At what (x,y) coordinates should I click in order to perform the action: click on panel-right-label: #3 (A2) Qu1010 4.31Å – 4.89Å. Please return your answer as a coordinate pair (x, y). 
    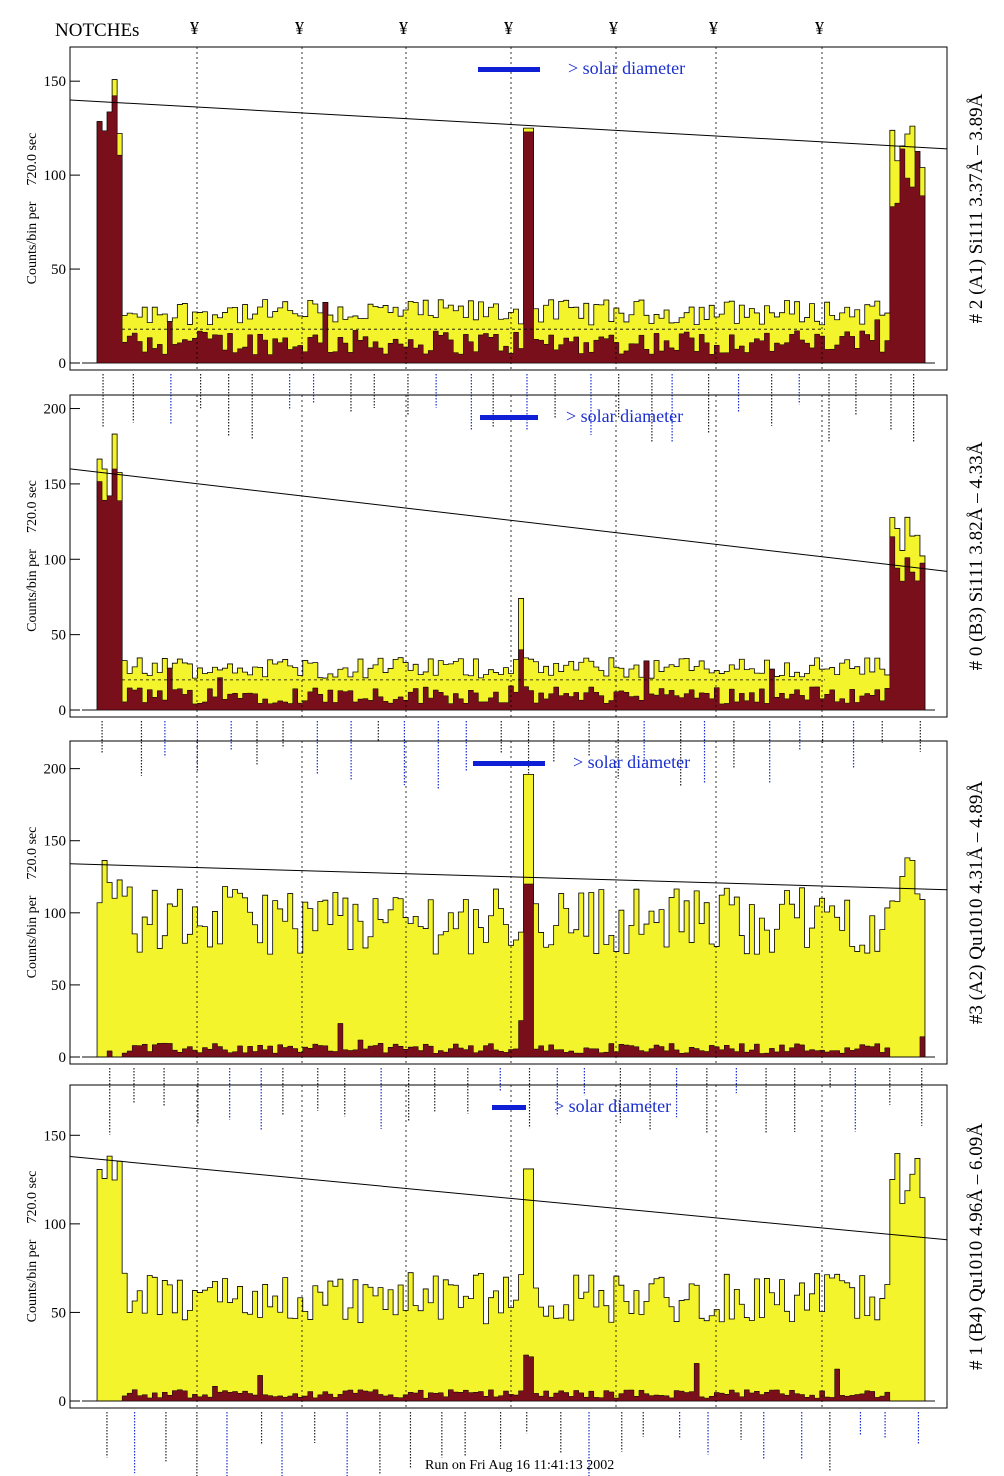
    Looking at the image, I should click on (976, 903).